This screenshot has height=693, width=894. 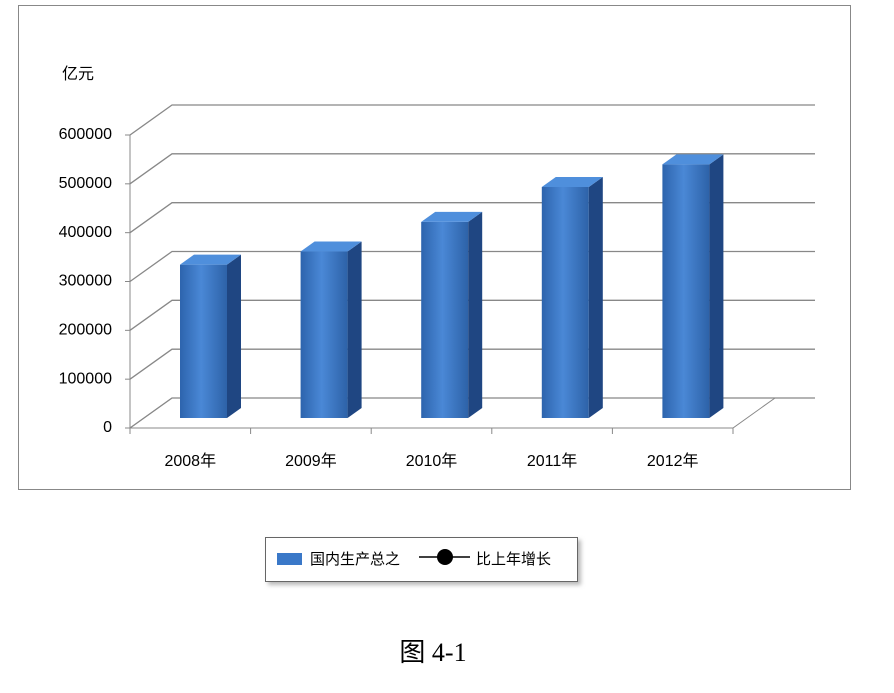 I want to click on x-tick-label: 2011年, so click(x=552, y=461).